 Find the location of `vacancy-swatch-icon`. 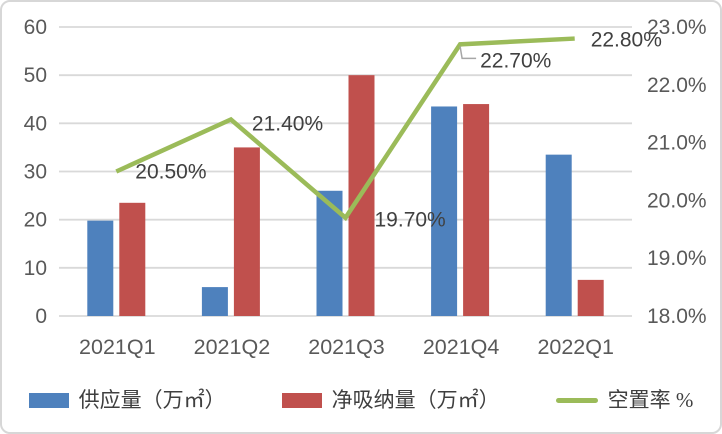

vacancy-swatch-icon is located at coordinates (576, 400).